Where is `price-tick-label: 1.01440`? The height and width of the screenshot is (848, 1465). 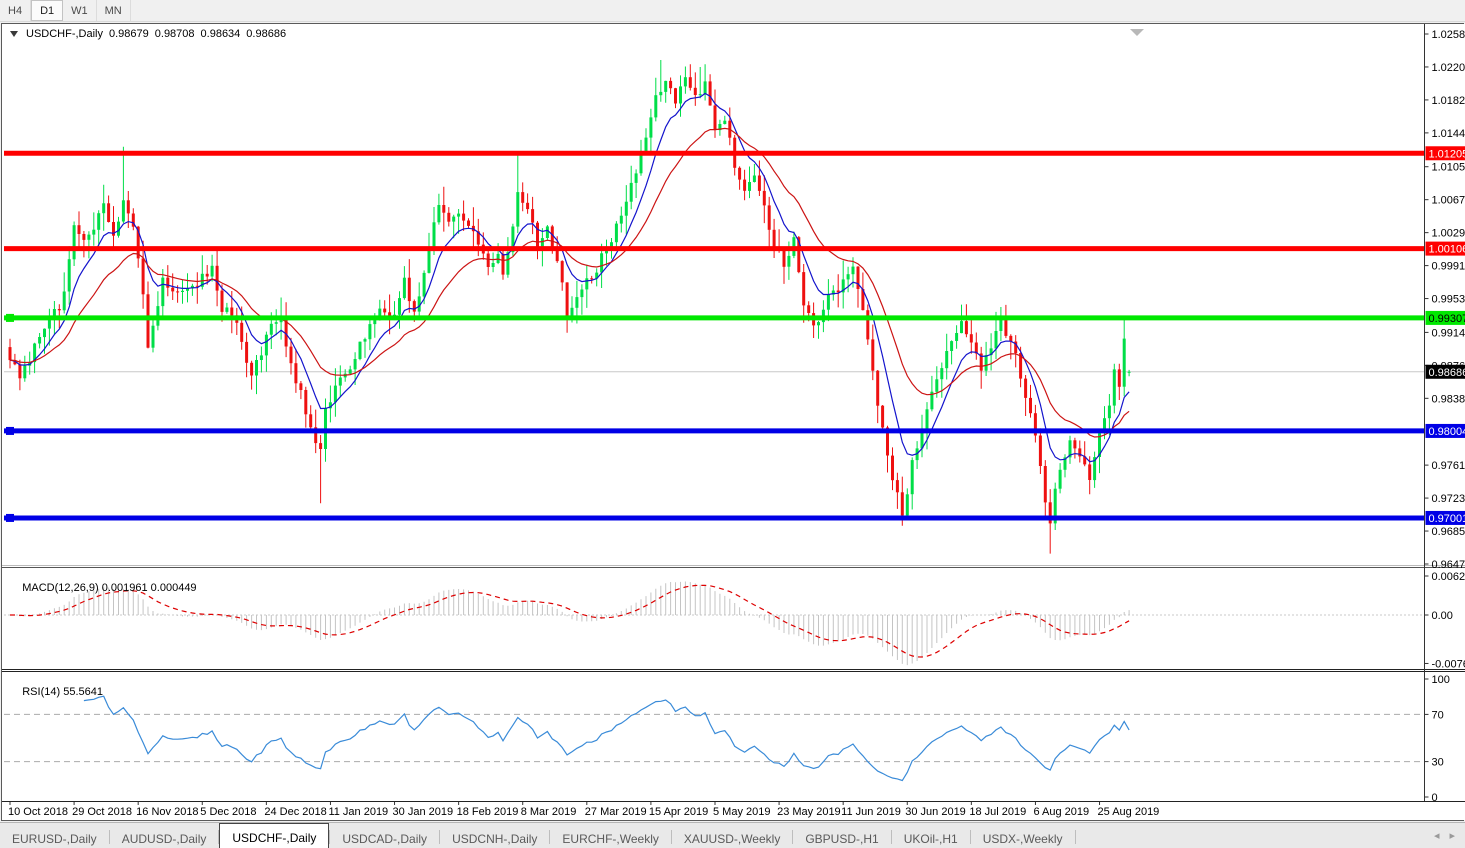
price-tick-label: 1.01440 is located at coordinates (1448, 134).